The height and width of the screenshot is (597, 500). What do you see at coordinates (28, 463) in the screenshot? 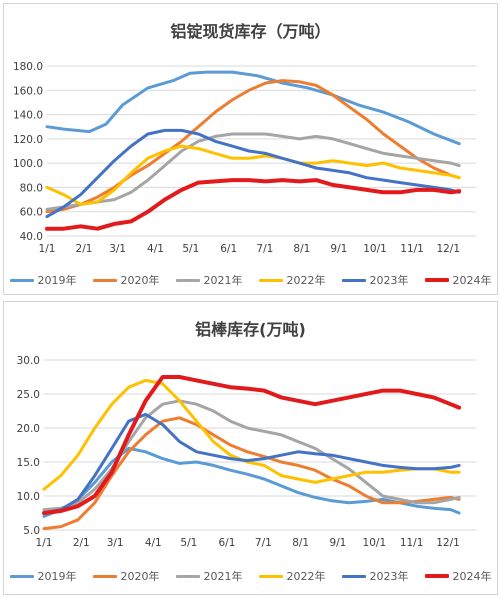
I see `y-tick-label: 15.0` at bounding box center [28, 463].